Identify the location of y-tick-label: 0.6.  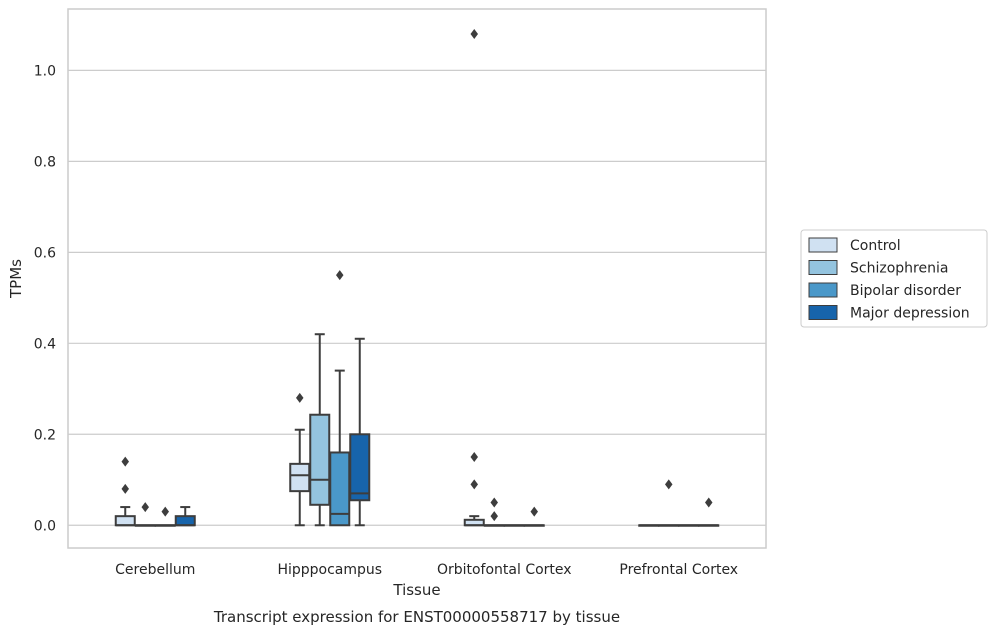
(45, 253).